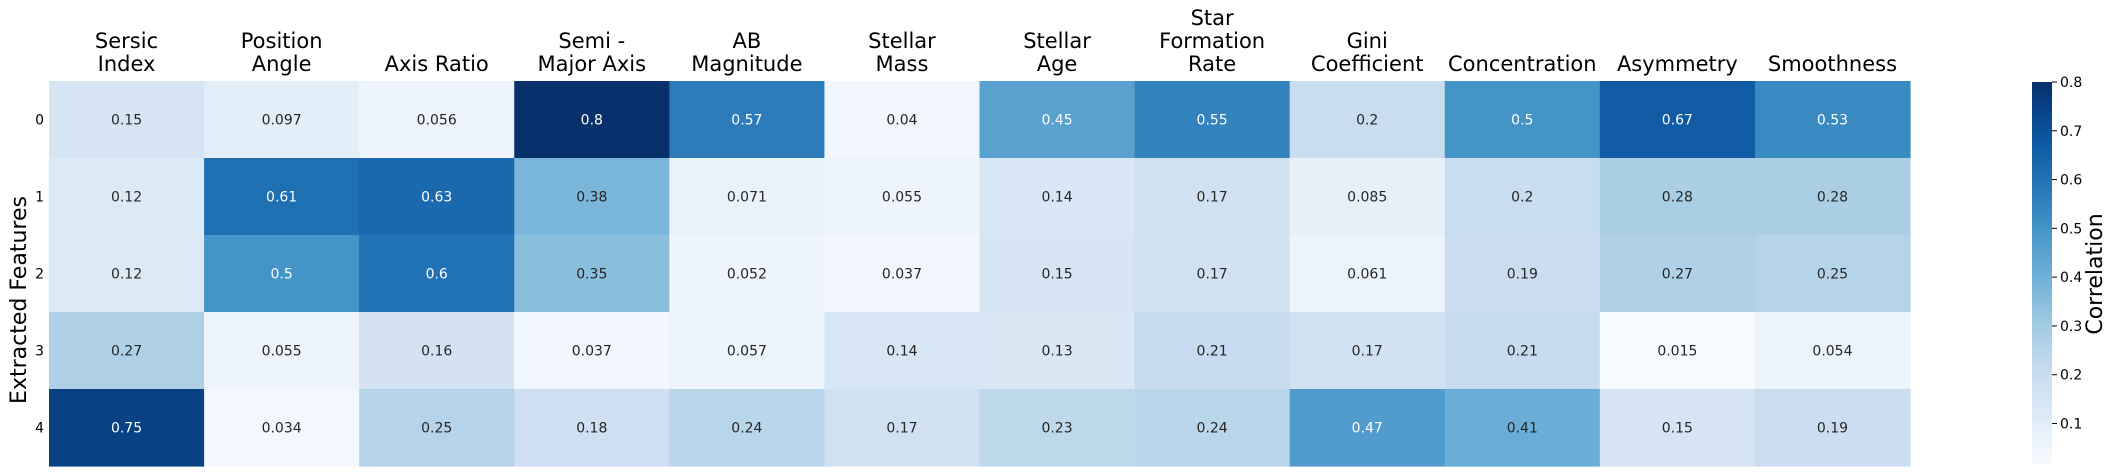 The height and width of the screenshot is (476, 2112). What do you see at coordinates (436, 198) in the screenshot?
I see `cell-value-label: 0.63` at bounding box center [436, 198].